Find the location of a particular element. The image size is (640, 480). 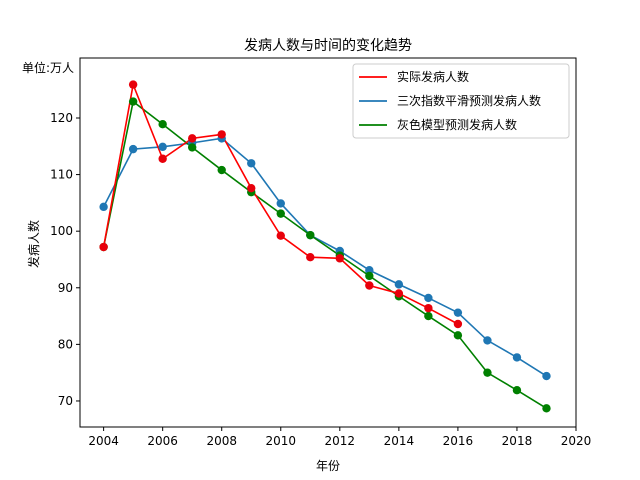

x-tick-label: 2012 is located at coordinates (340, 441).